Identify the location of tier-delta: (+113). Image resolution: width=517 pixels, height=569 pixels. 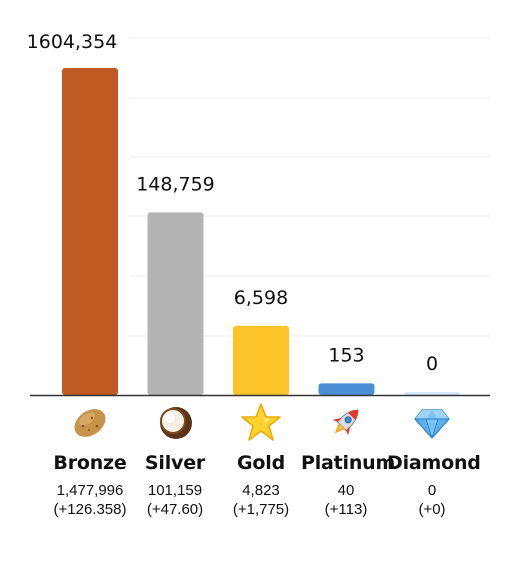
(346, 509).